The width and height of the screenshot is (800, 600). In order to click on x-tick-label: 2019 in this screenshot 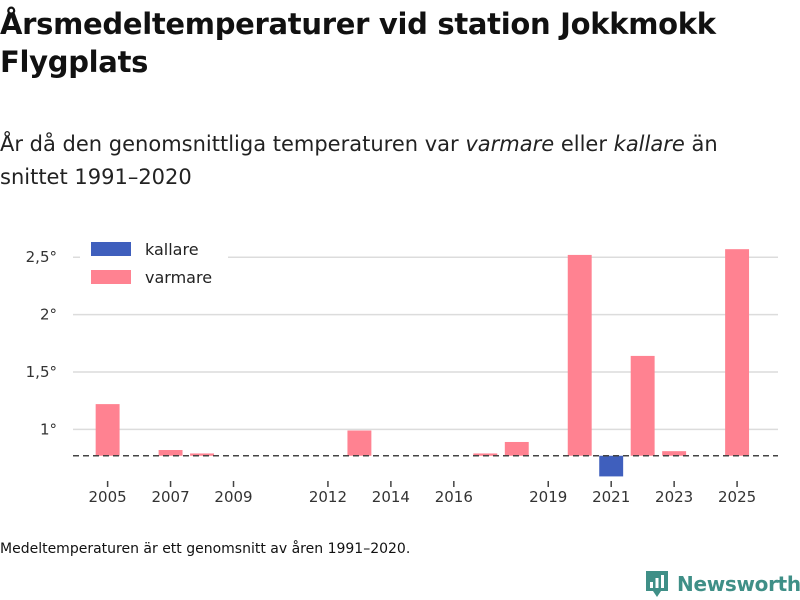, I will do `click(548, 497)`.